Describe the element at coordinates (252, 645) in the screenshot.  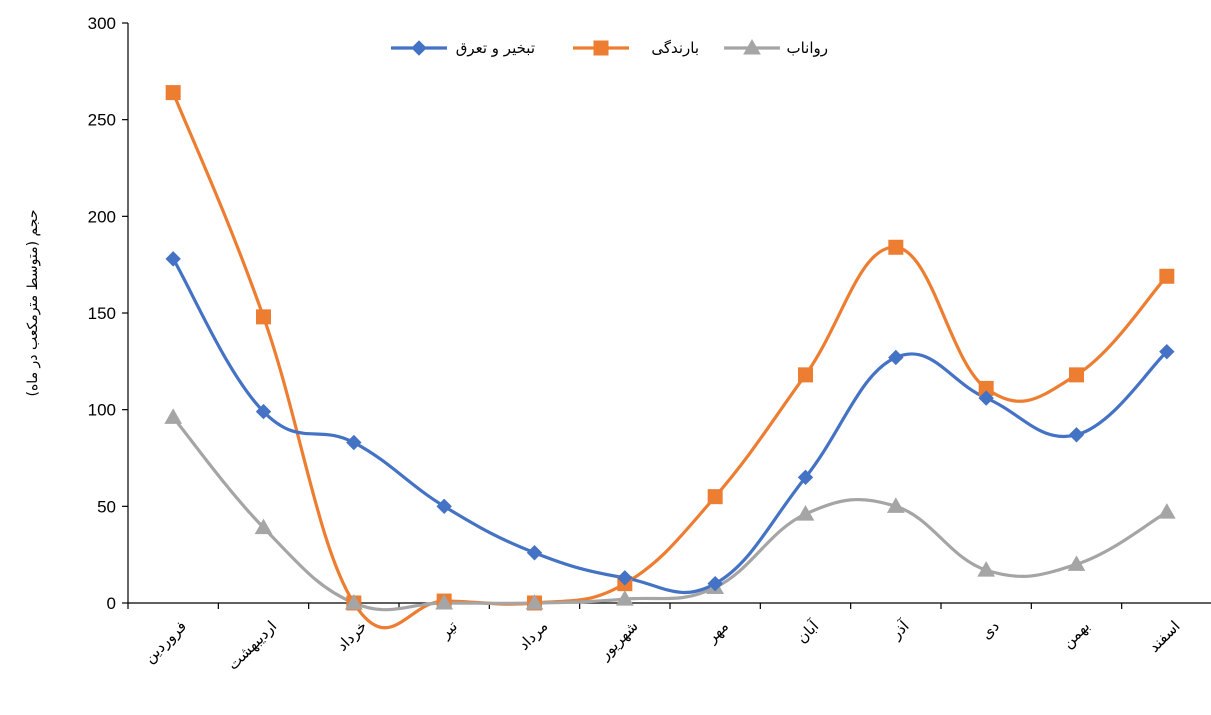
I see `x-tick-label: اردیبهشت` at that location.